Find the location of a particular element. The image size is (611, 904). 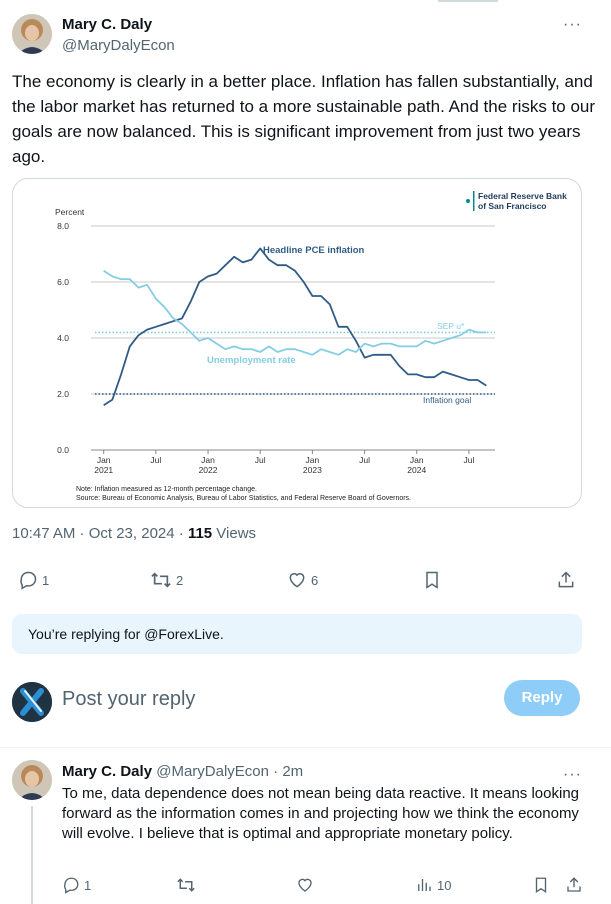

views-label: Views is located at coordinates (234, 533).